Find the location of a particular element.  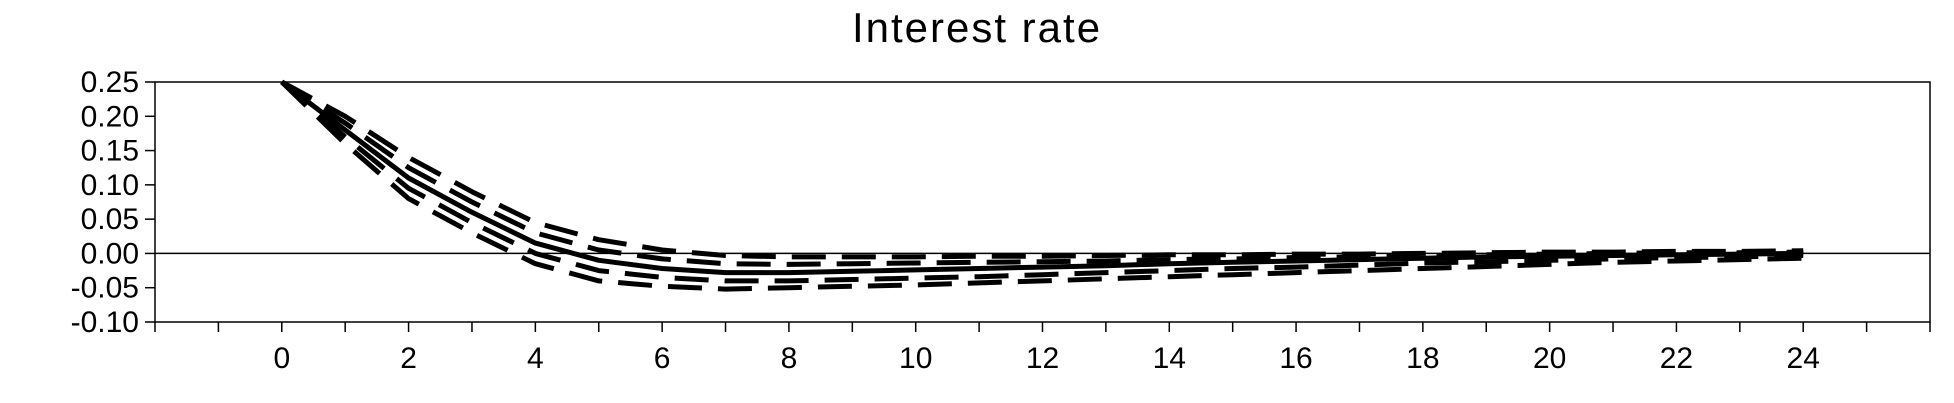

x-tick-label: 22 is located at coordinates (1676, 358).